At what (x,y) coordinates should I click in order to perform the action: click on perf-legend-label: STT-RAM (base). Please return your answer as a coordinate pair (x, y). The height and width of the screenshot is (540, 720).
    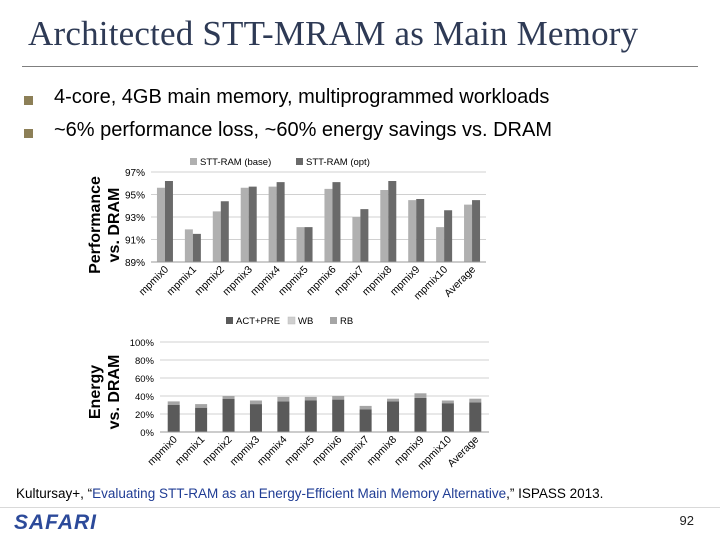
    Looking at the image, I should click on (235, 162).